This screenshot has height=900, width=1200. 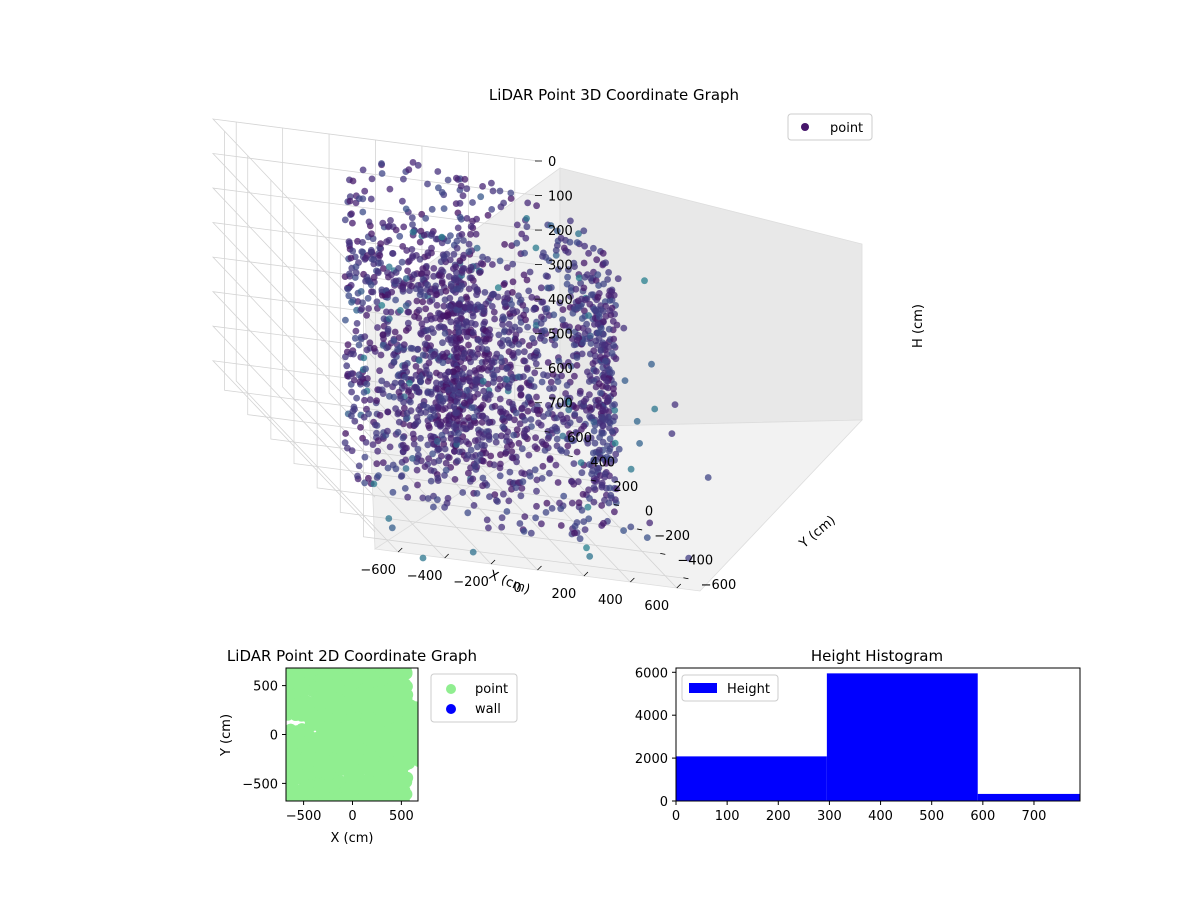 I want to click on scatter2d-legend-marker-wall, so click(x=451, y=709).